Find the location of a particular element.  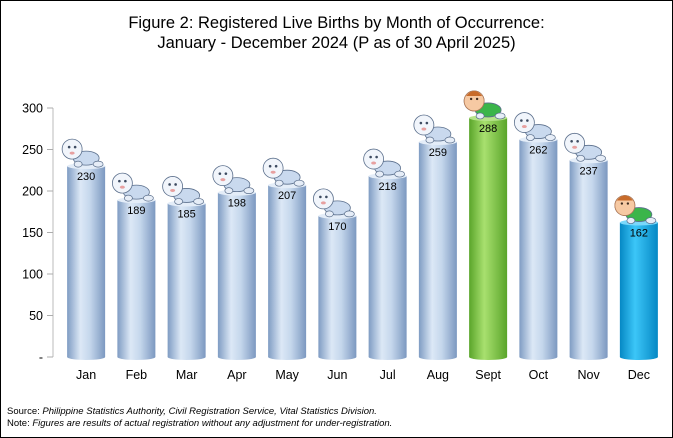

bar-jul is located at coordinates (387, 266).